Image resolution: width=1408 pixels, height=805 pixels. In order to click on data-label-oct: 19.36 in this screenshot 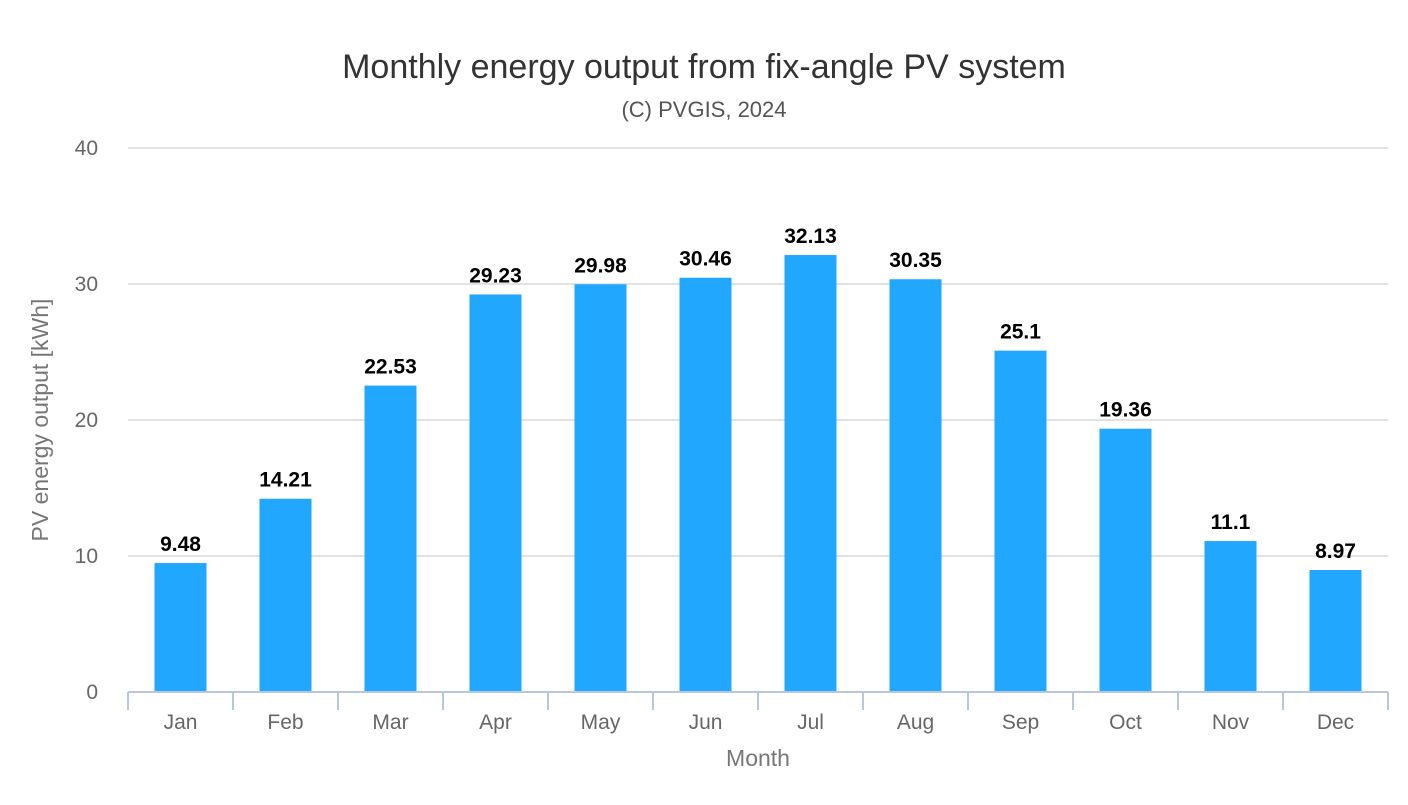, I will do `click(1125, 410)`.